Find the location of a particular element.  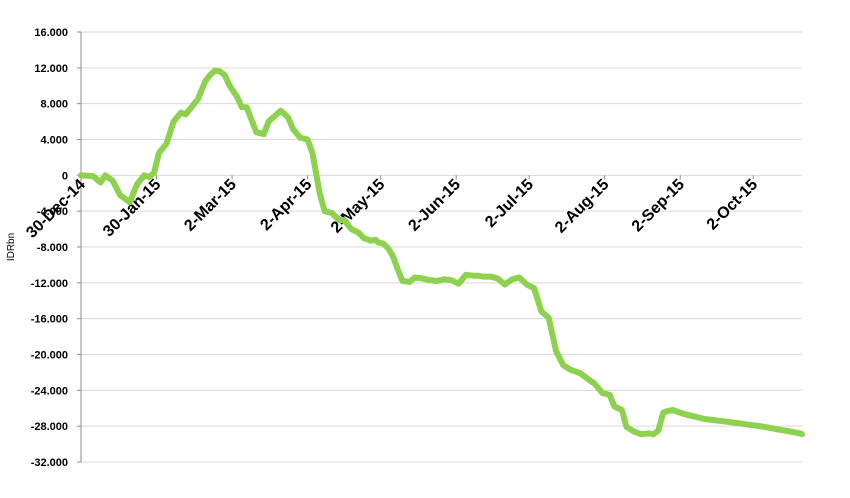

y-tick-label: 4.000 is located at coordinates (54, 141).